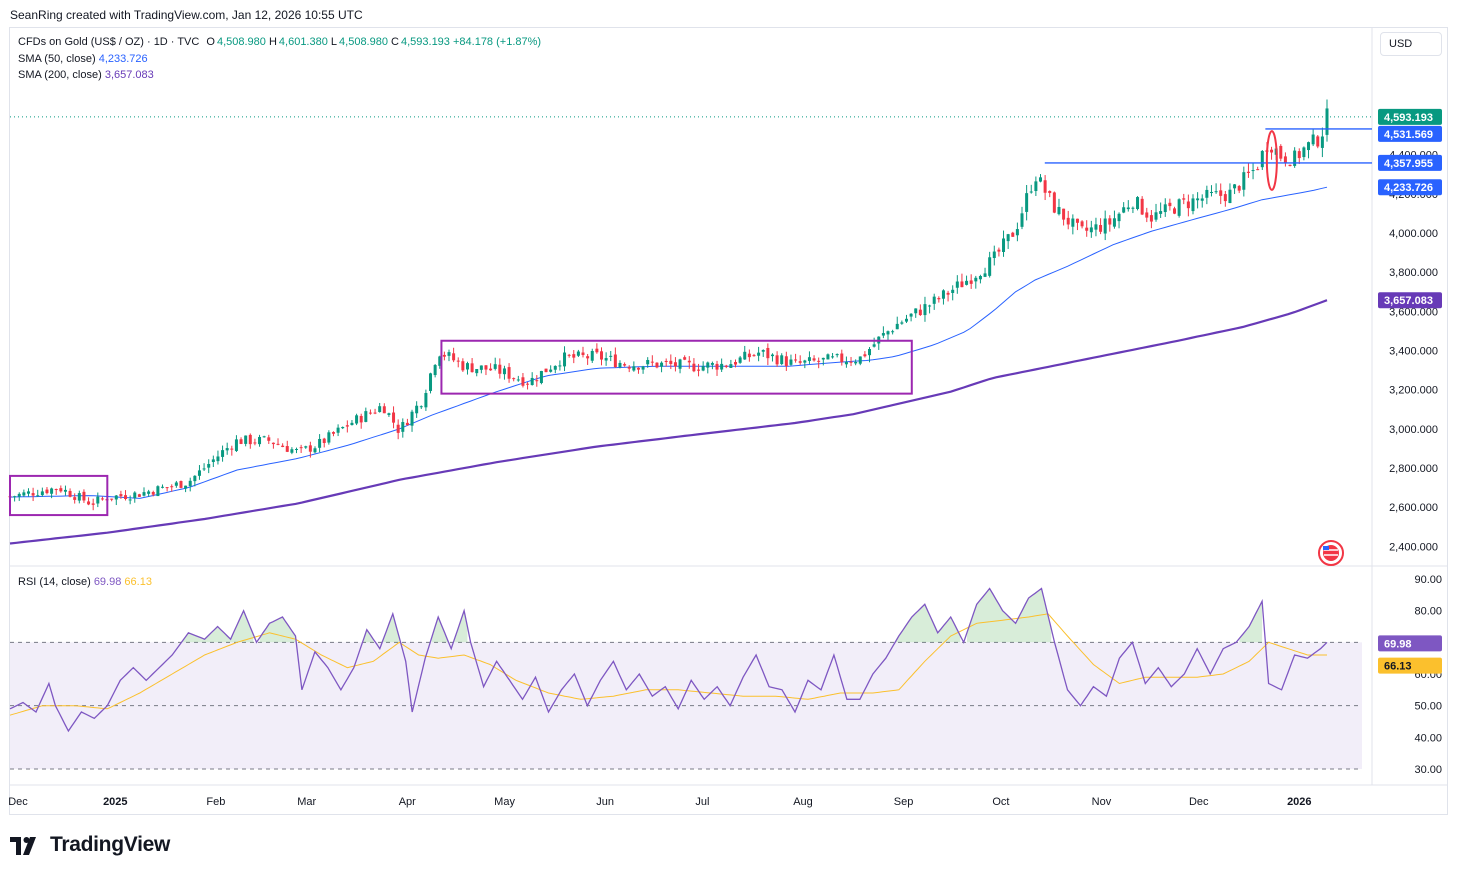  Describe the element at coordinates (109, 42) in the screenshot. I see `symbol-name: CFDs on Gold (US$ / OZ) · 1D · TVC` at that location.